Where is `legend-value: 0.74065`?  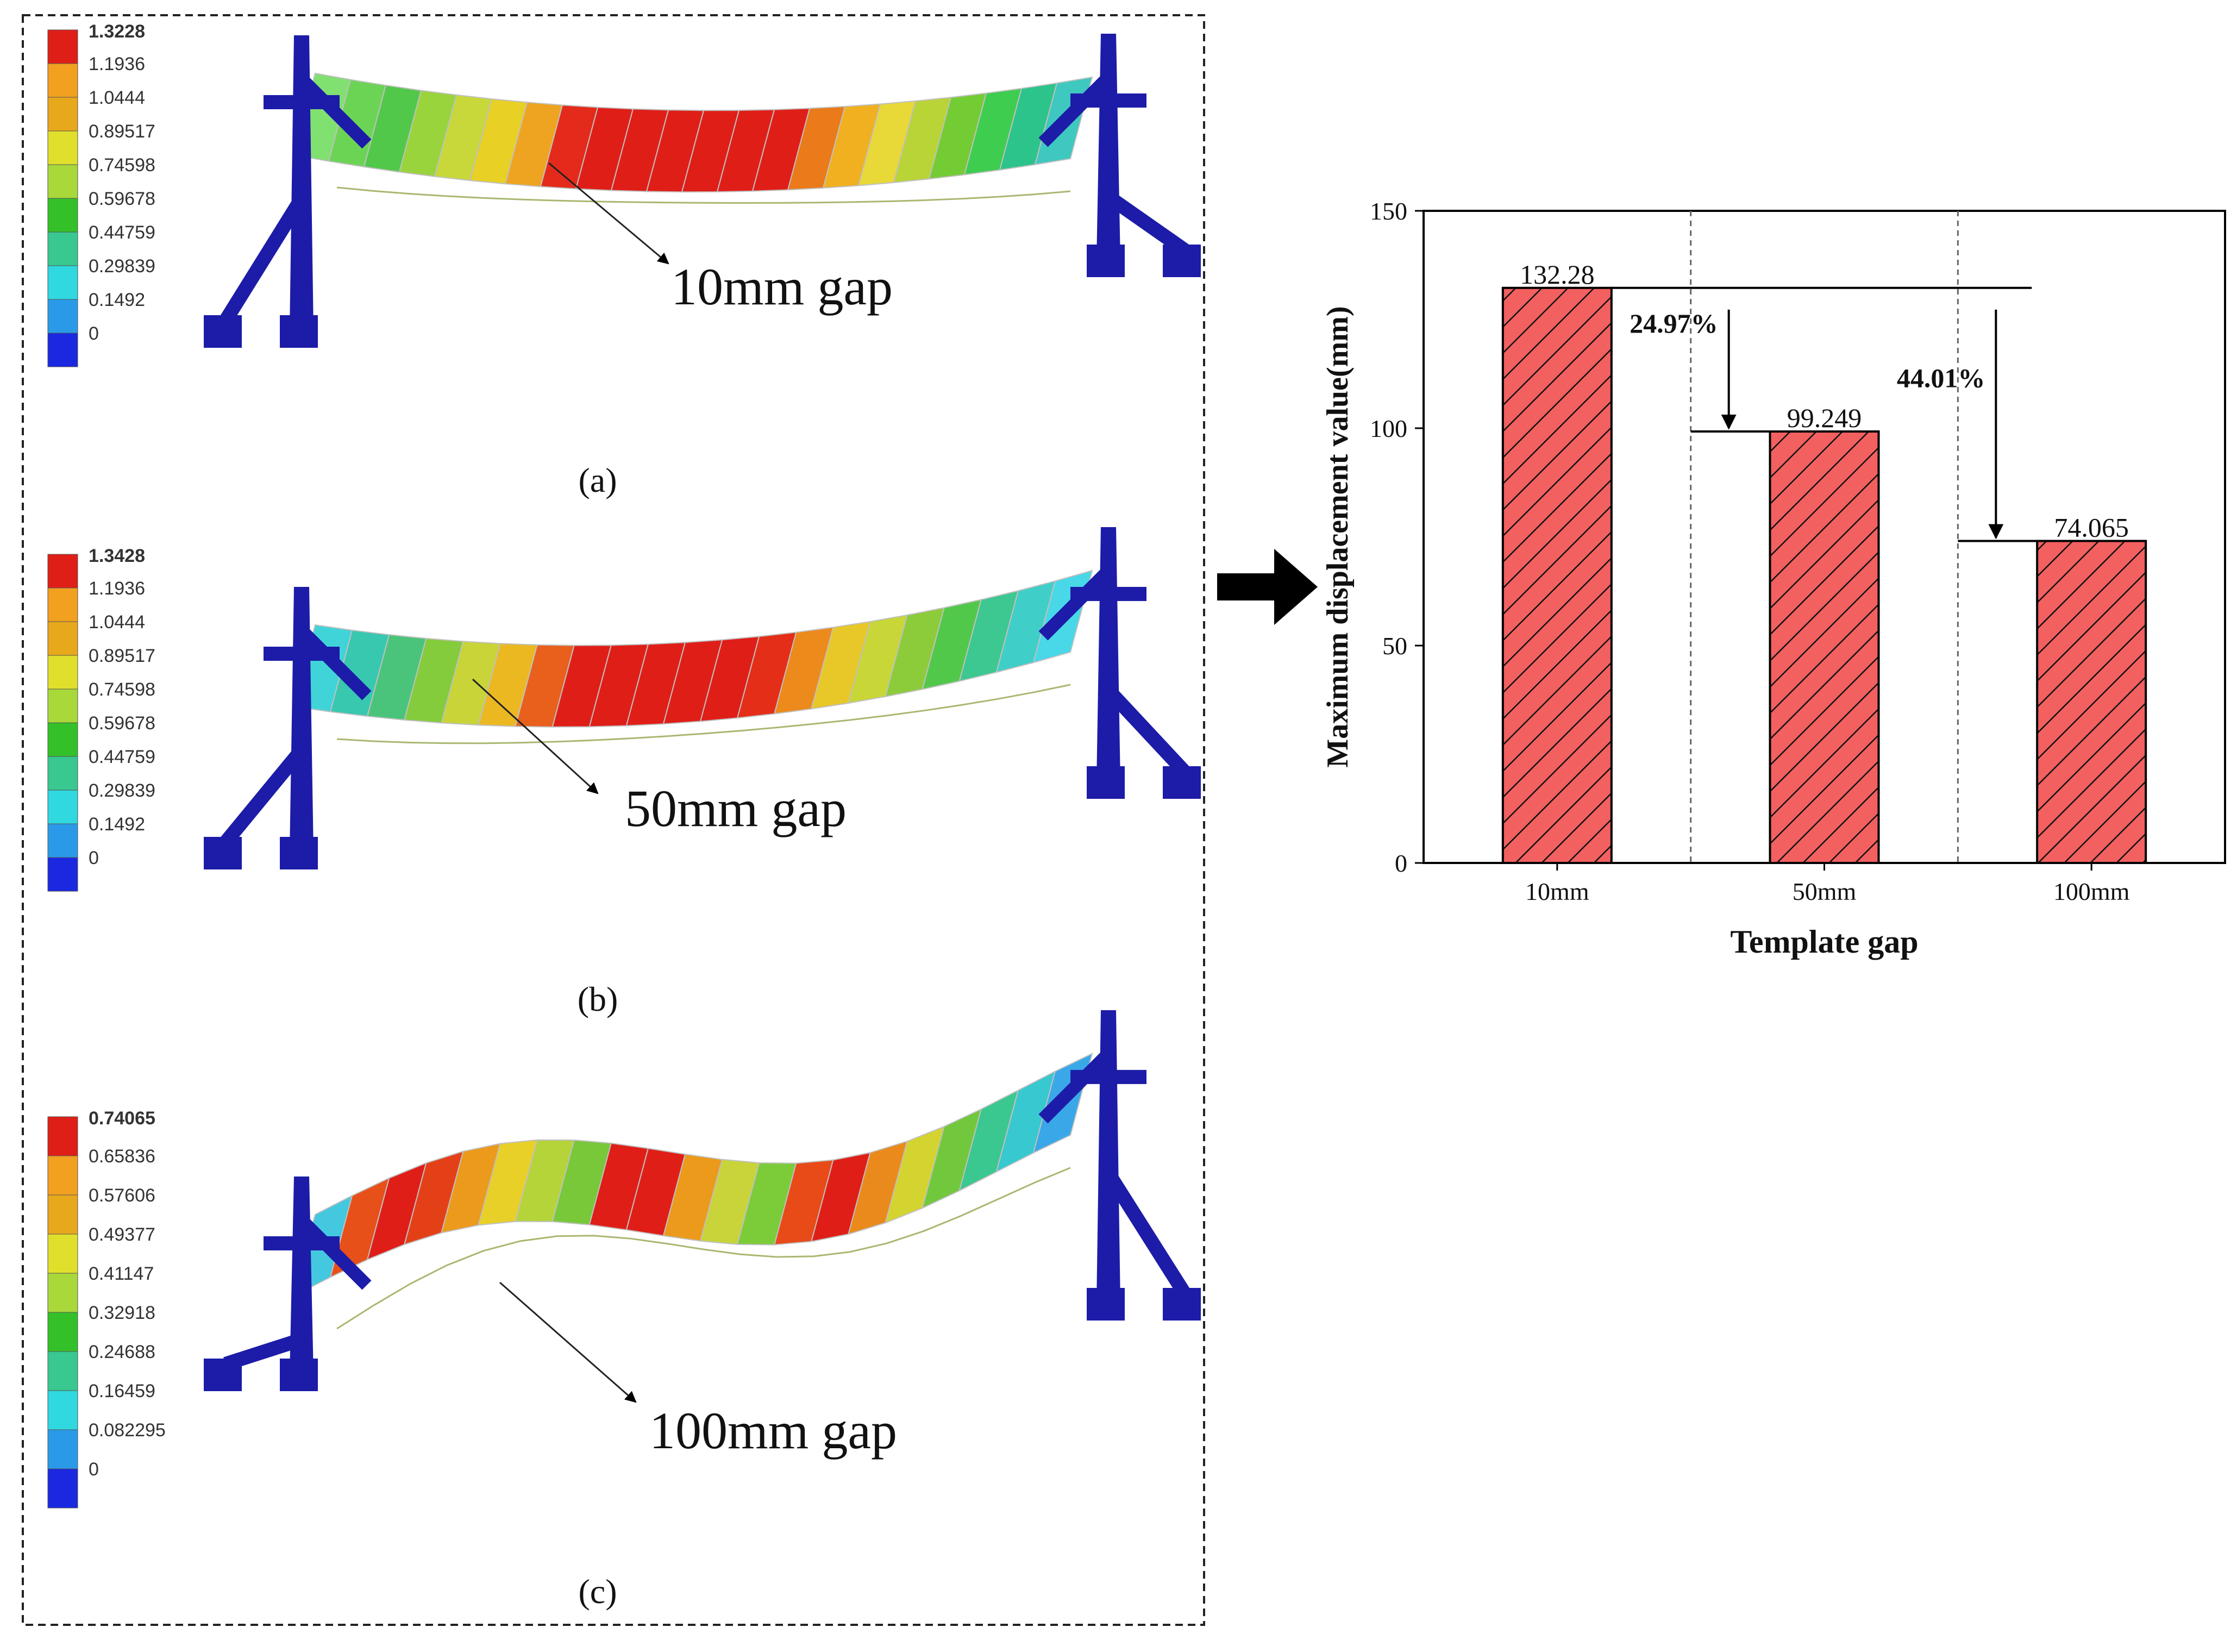
legend-value: 0.74065 is located at coordinates (122, 1118).